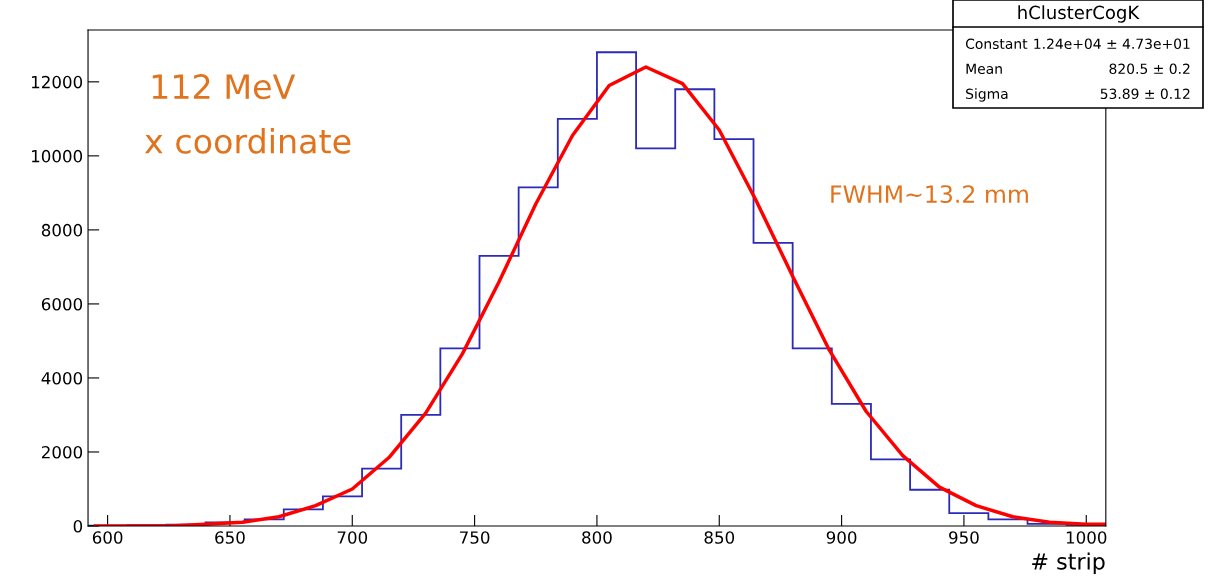  Describe the element at coordinates (62, 230) in the screenshot. I see `y-tick-label: 8000` at that location.